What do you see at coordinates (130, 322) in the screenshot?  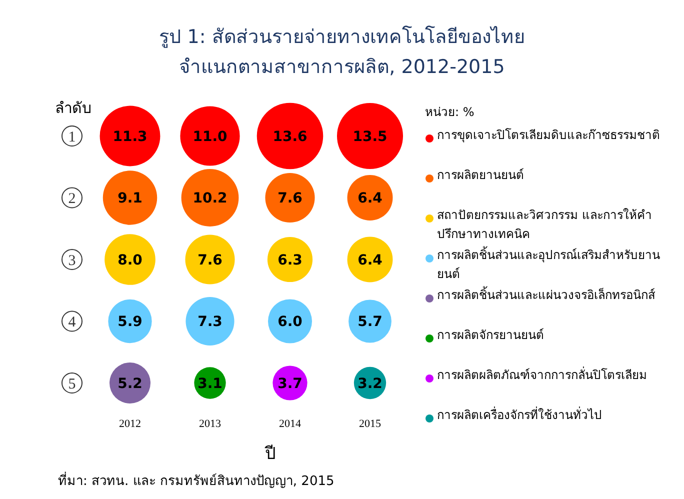 I see `data-label: 5.9` at bounding box center [130, 322].